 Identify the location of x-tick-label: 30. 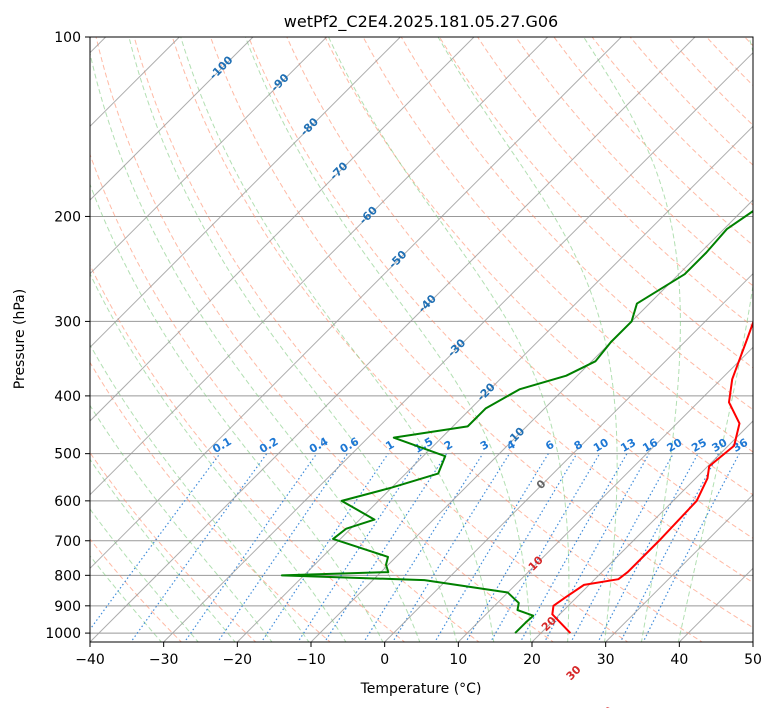
(606, 660).